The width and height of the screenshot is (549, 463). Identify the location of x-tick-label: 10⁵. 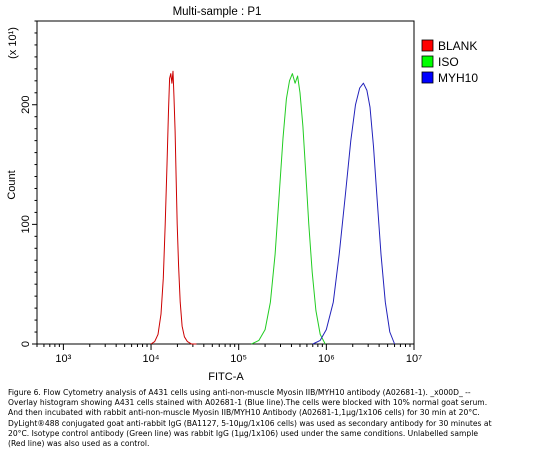
(238, 359).